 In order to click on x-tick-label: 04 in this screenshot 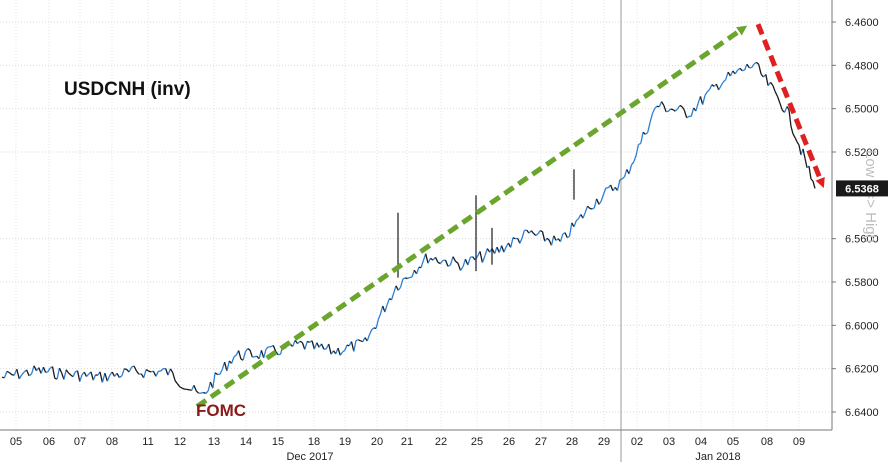, I will do `click(701, 442)`.